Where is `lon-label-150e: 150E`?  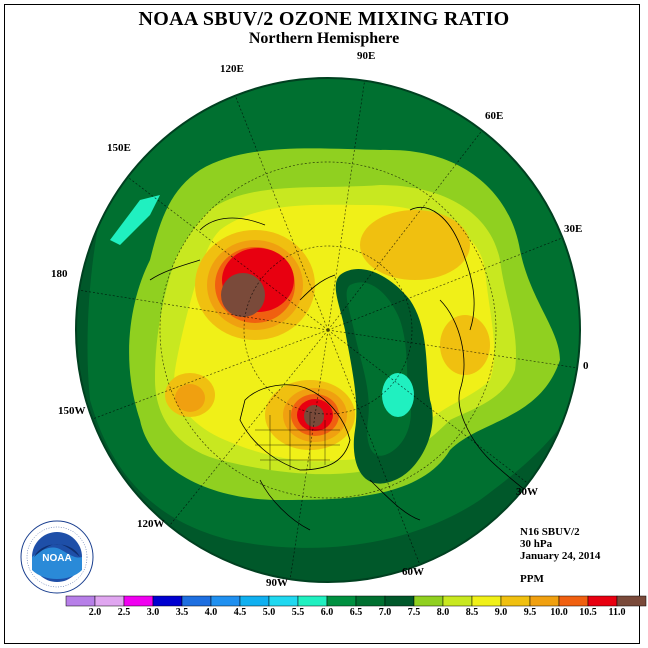 lon-label-150e: 150E is located at coordinates (119, 148).